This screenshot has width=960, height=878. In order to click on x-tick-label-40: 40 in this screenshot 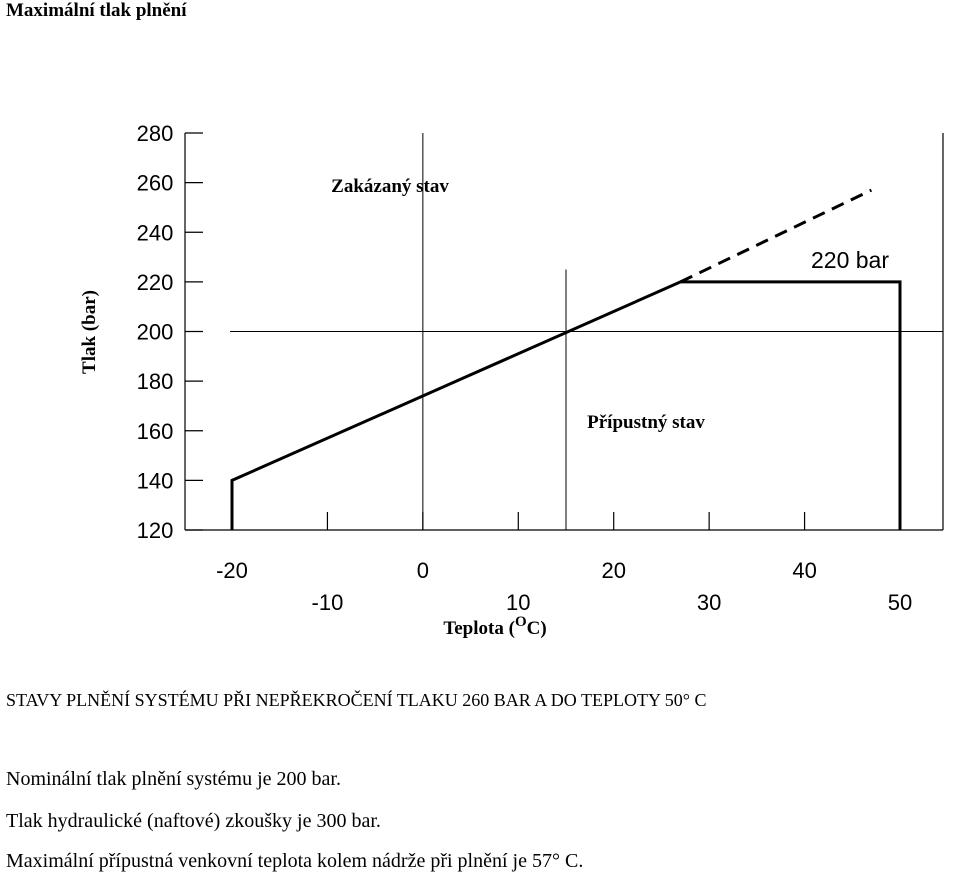, I will do `click(804, 570)`.